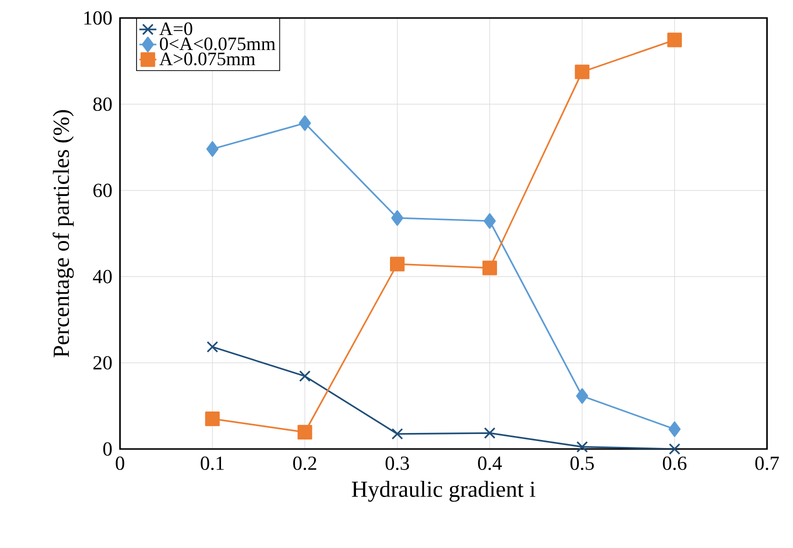 The width and height of the screenshot is (793, 548). What do you see at coordinates (582, 463) in the screenshot?
I see `x-tick-label: 0.5` at bounding box center [582, 463].